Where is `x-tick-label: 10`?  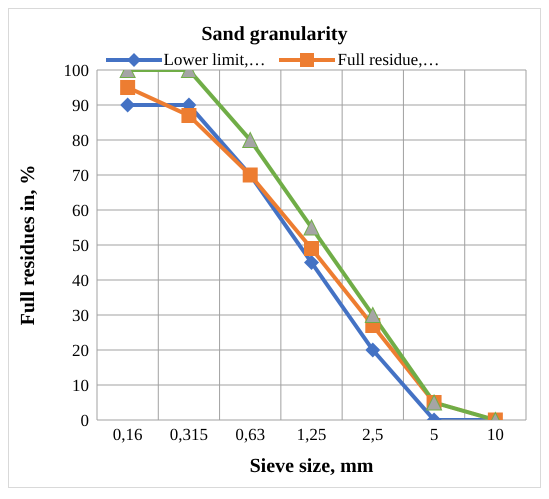 x-tick-label: 10 is located at coordinates (495, 434).